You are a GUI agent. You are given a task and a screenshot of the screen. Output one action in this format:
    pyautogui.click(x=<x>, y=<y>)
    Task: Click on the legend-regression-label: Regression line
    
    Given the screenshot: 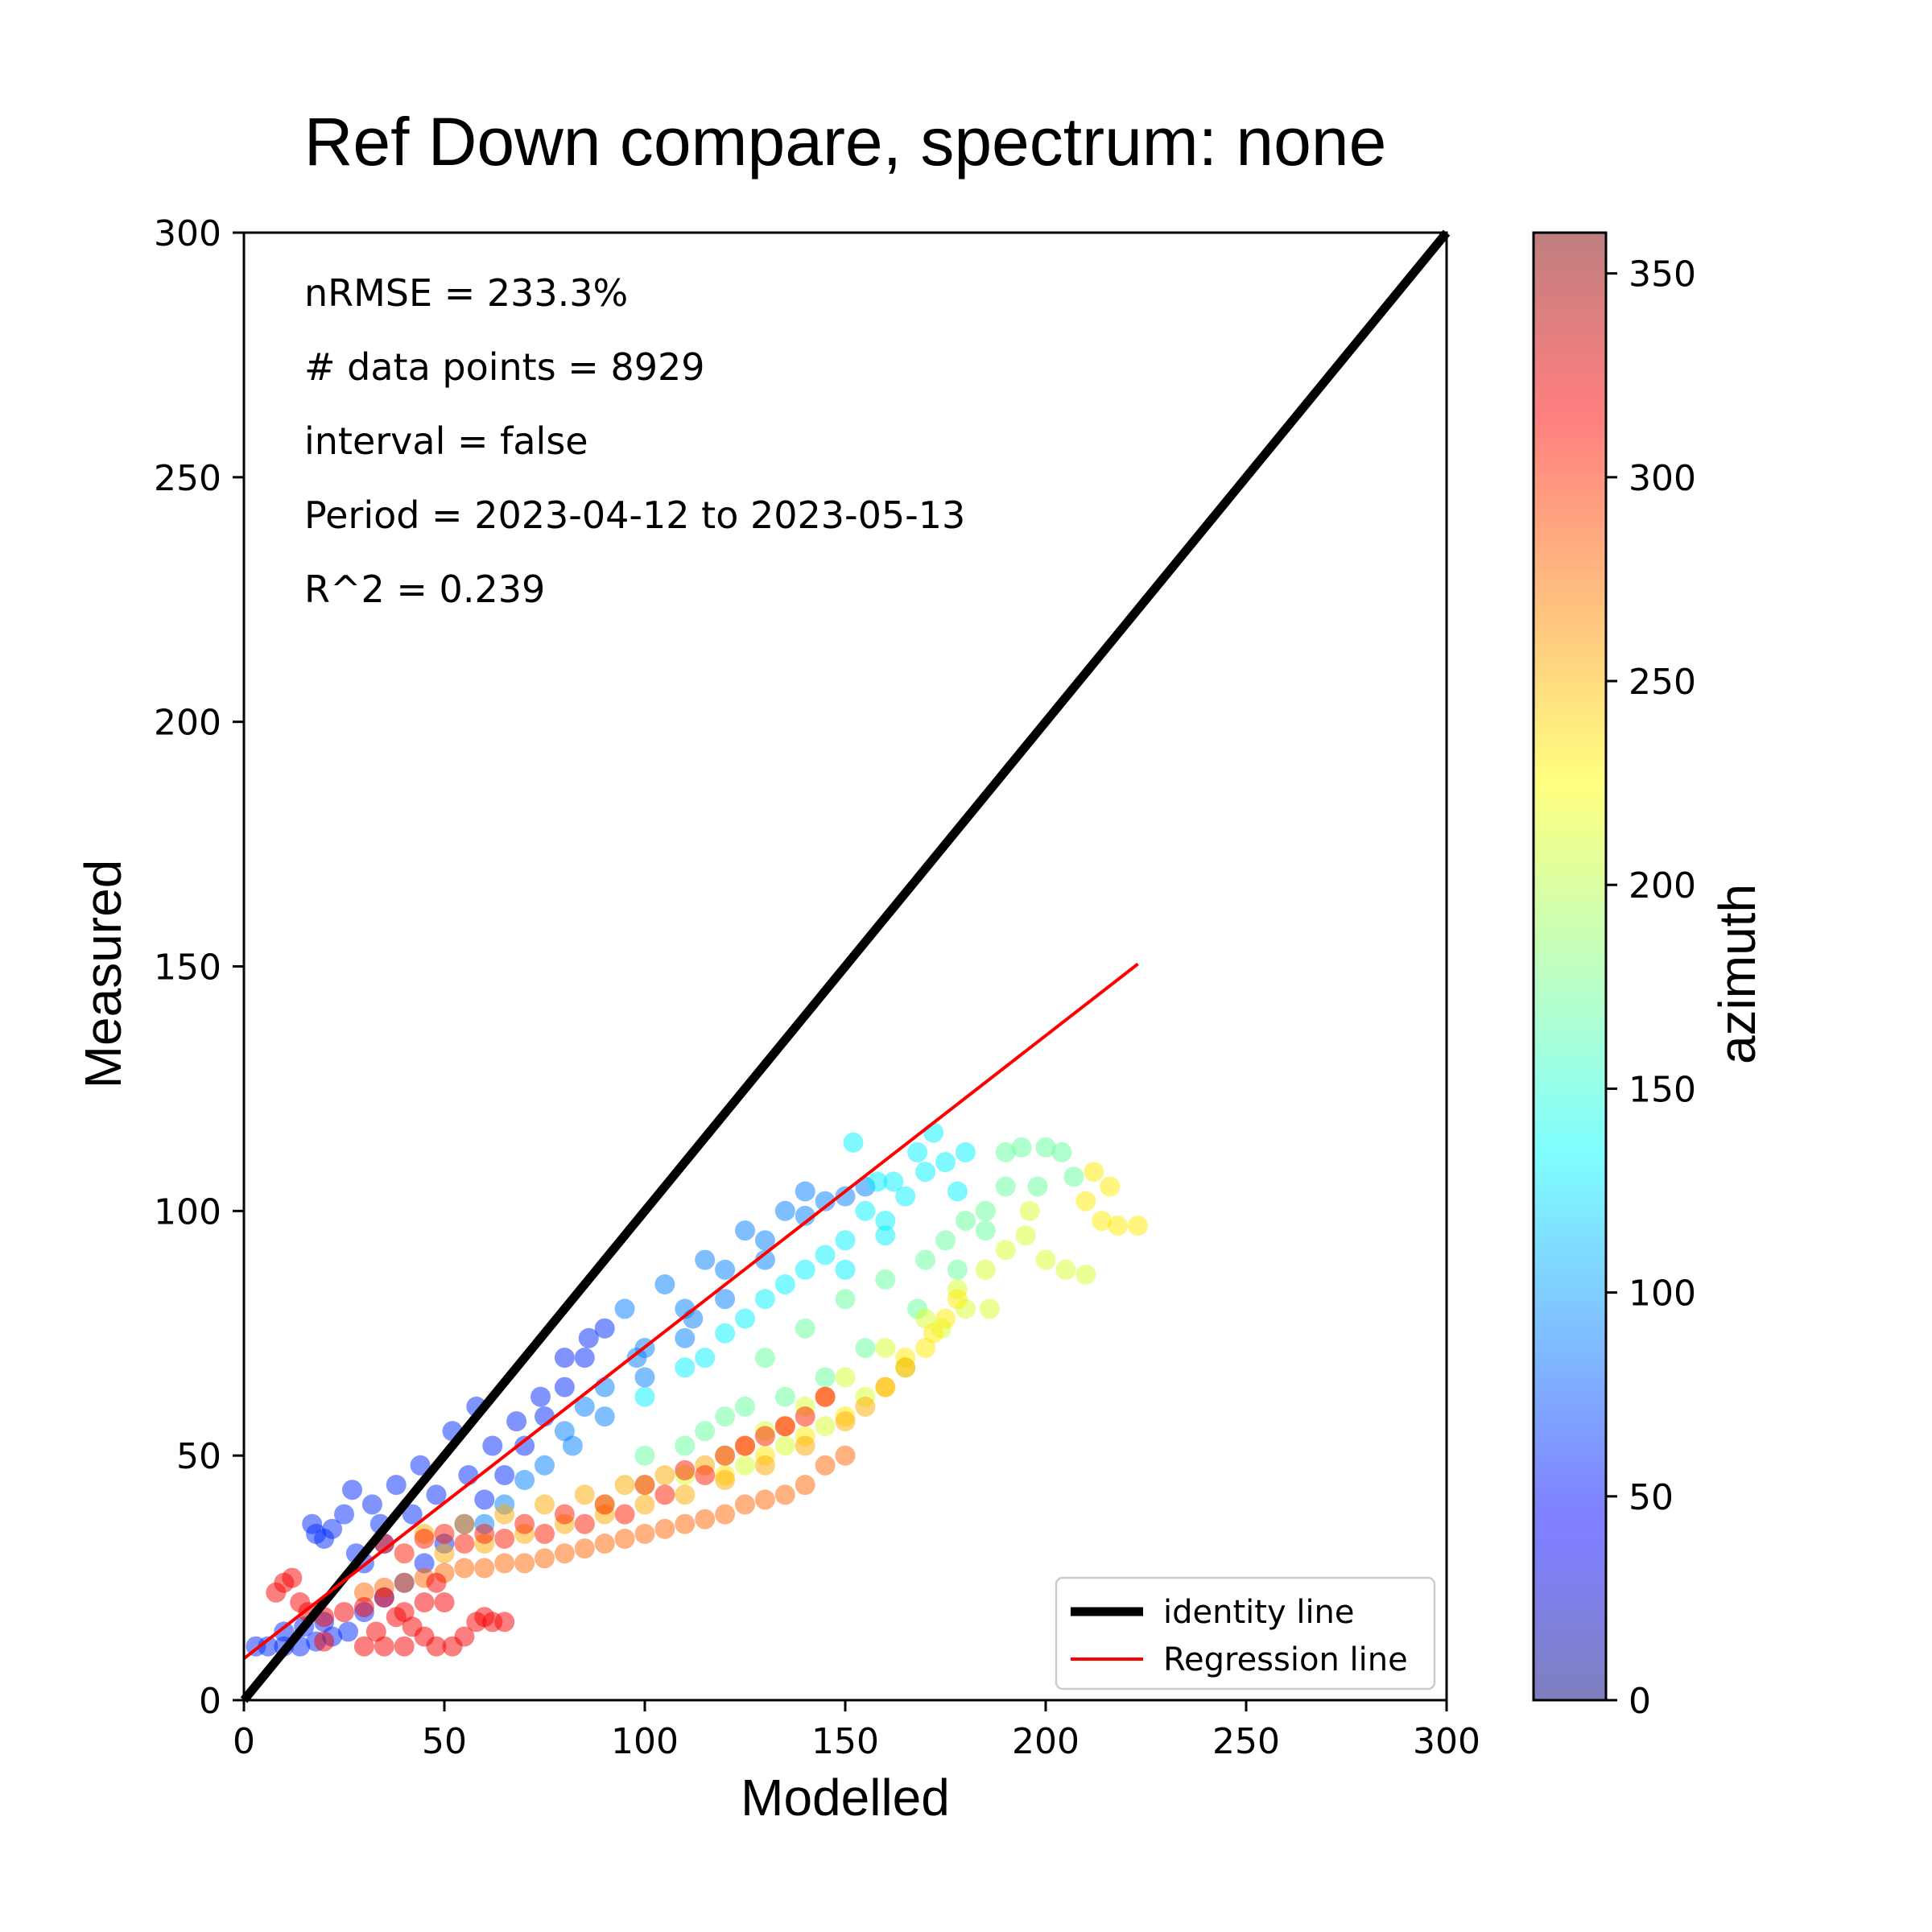 What is the action you would take?
    pyautogui.click(x=1285, y=1659)
    